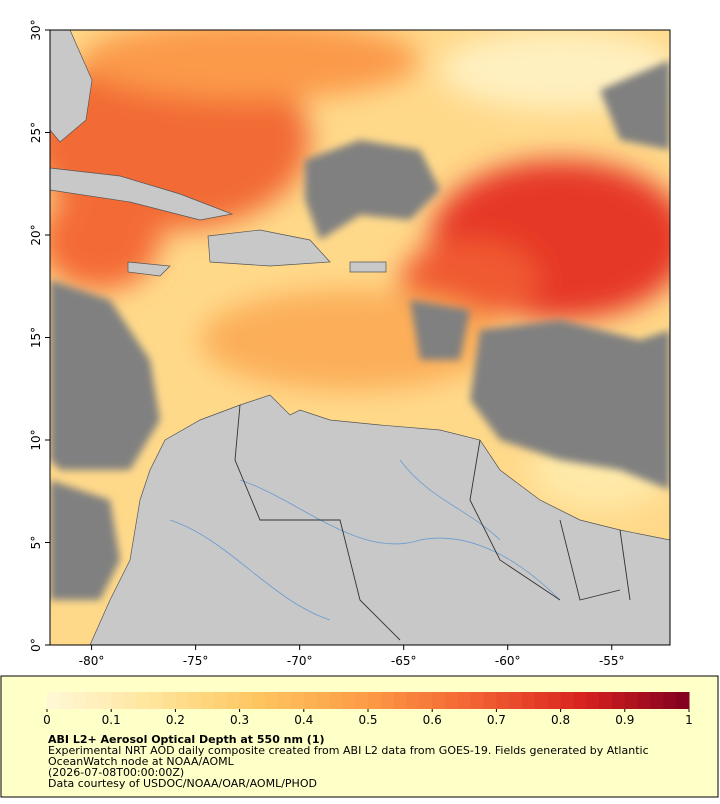  What do you see at coordinates (239, 720) in the screenshot?
I see `colorbar-tick-label: 0.3` at bounding box center [239, 720].